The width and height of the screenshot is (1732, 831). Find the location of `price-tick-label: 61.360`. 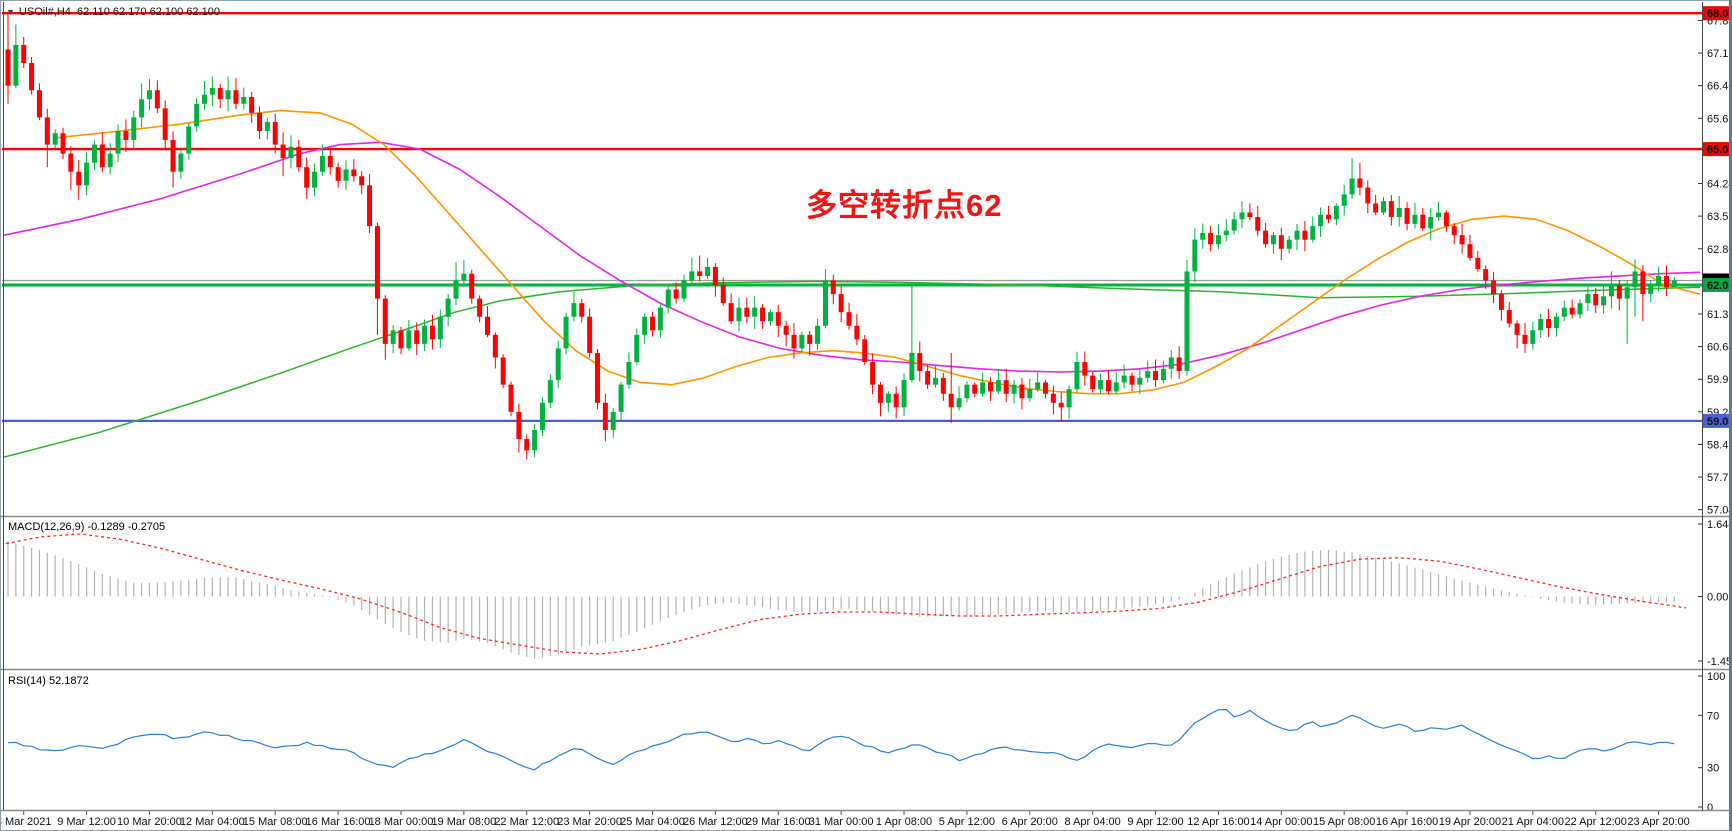

price-tick-label: 61.360 is located at coordinates (1719, 315).